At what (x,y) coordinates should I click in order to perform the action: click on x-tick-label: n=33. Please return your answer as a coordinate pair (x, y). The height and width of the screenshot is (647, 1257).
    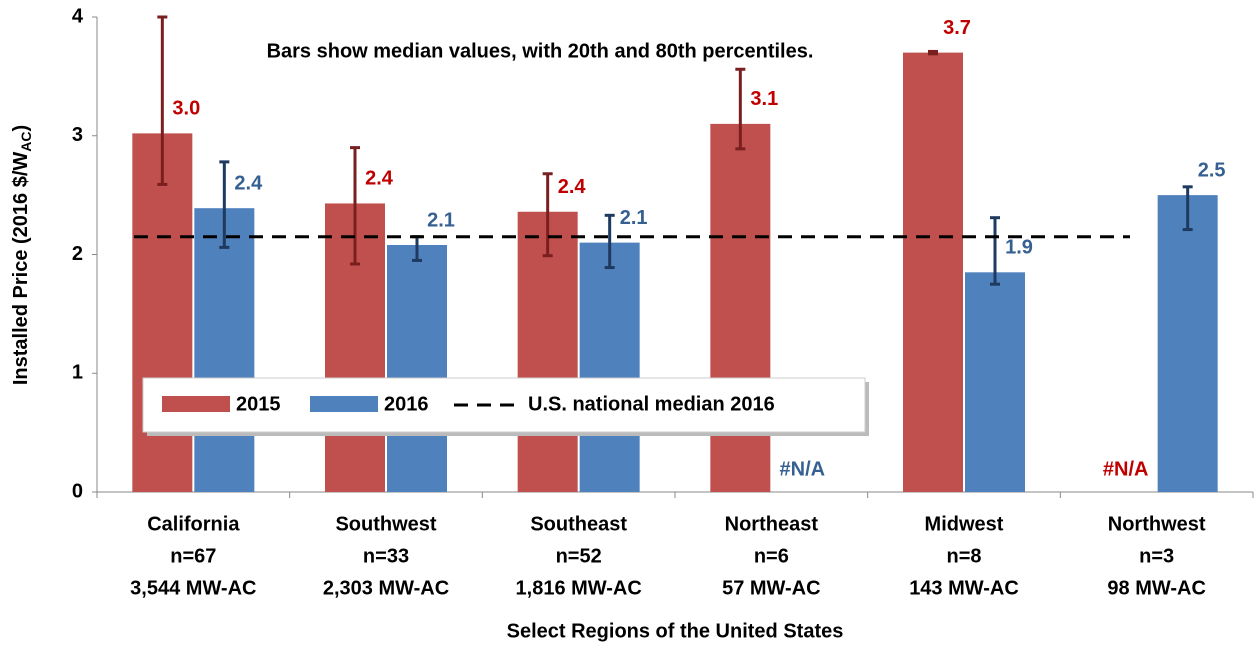
    Looking at the image, I should click on (386, 556).